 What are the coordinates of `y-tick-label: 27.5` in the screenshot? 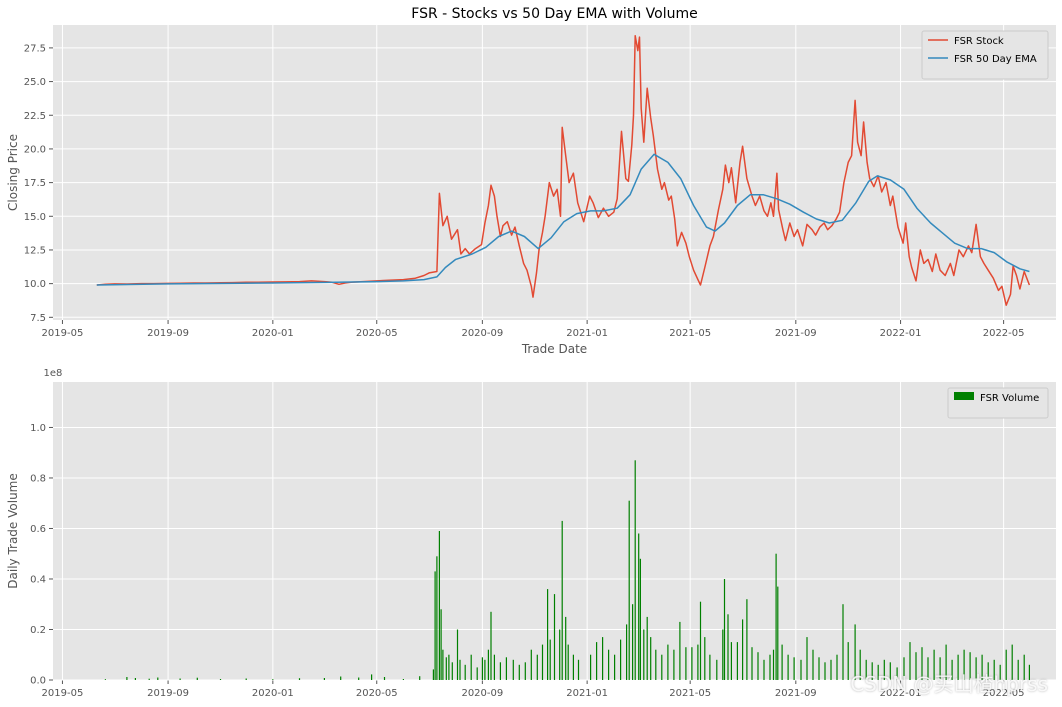 It's located at (35, 48).